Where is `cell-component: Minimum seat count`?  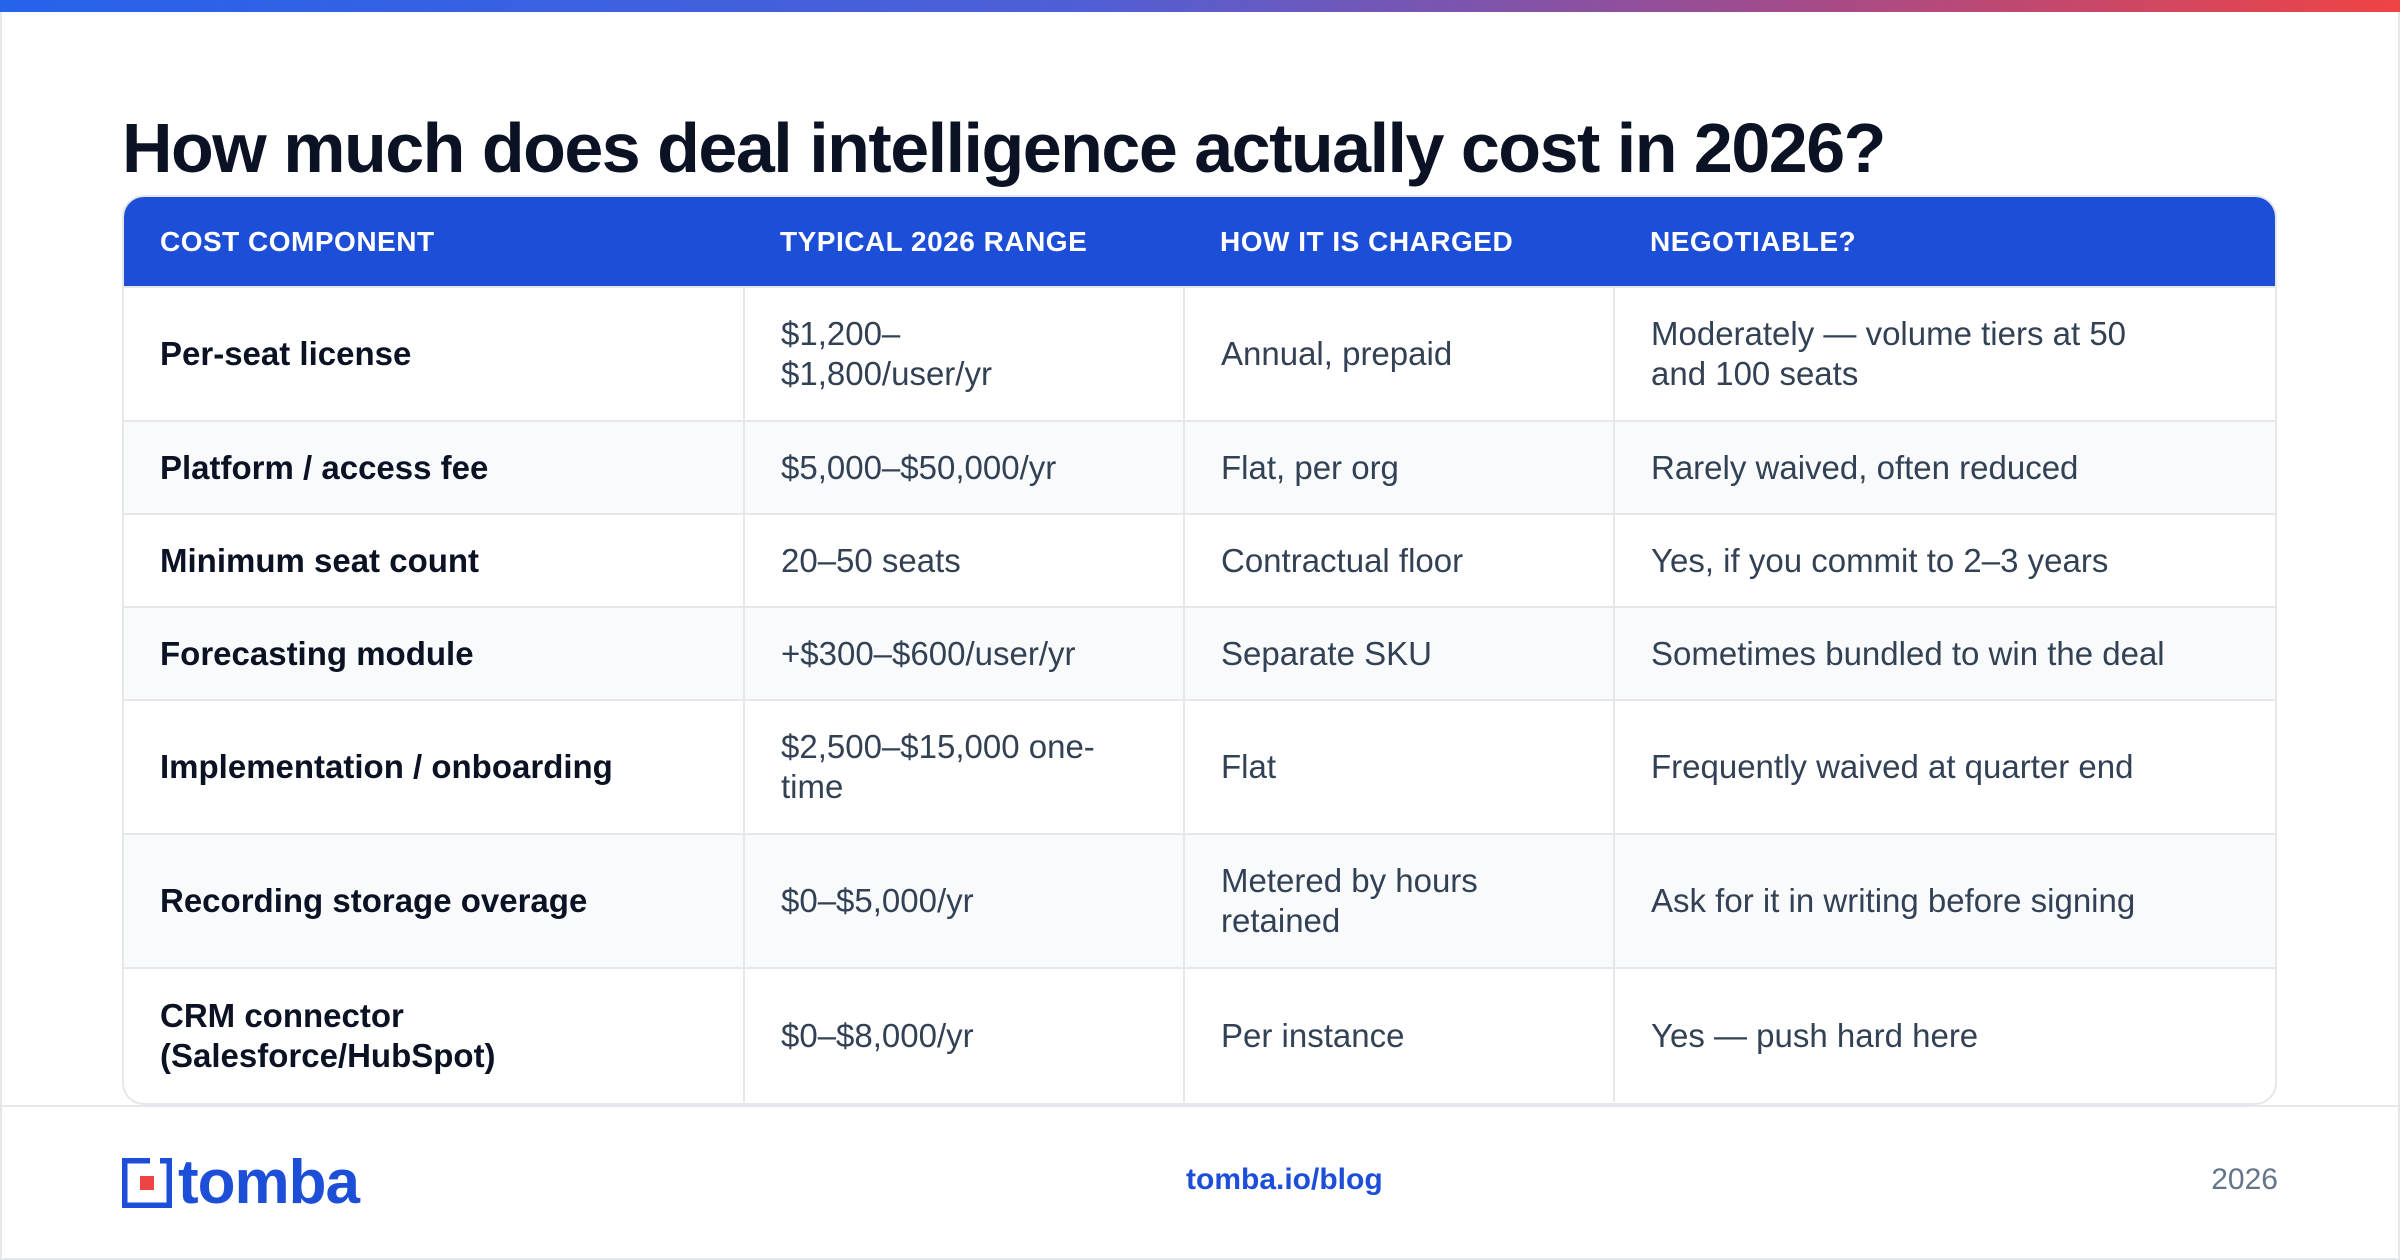 cell-component: Minimum seat count is located at coordinates (434, 560).